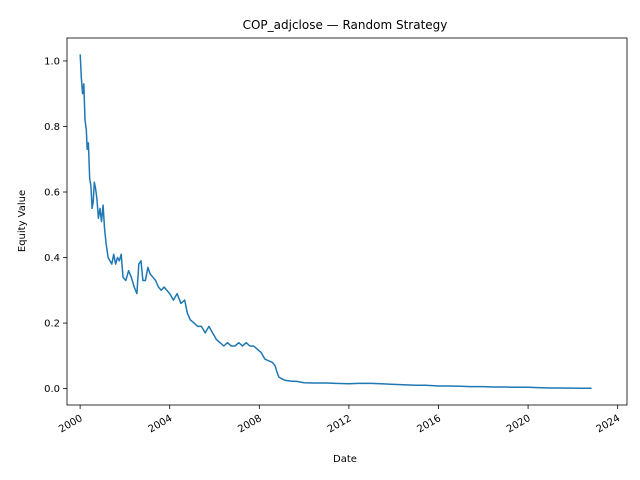 The width and height of the screenshot is (640, 480). I want to click on y-tick-label: 1.0, so click(52, 61).